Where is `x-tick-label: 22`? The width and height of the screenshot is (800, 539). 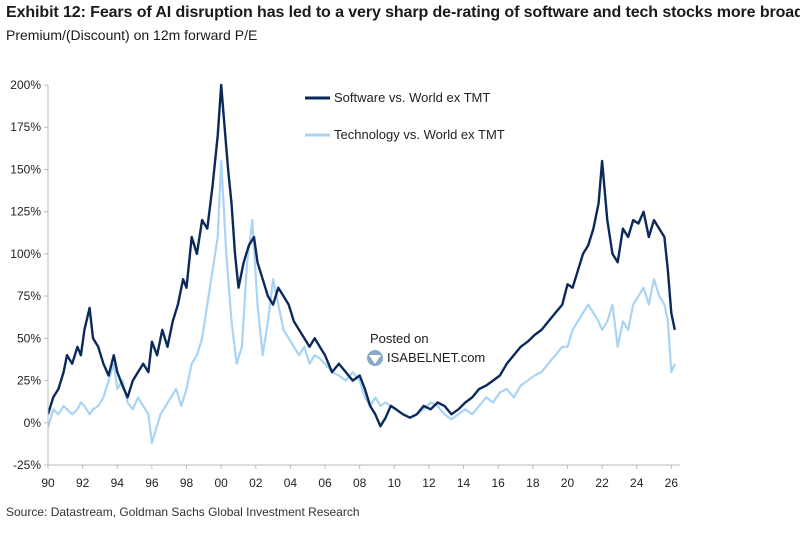 x-tick-label: 22 is located at coordinates (602, 483).